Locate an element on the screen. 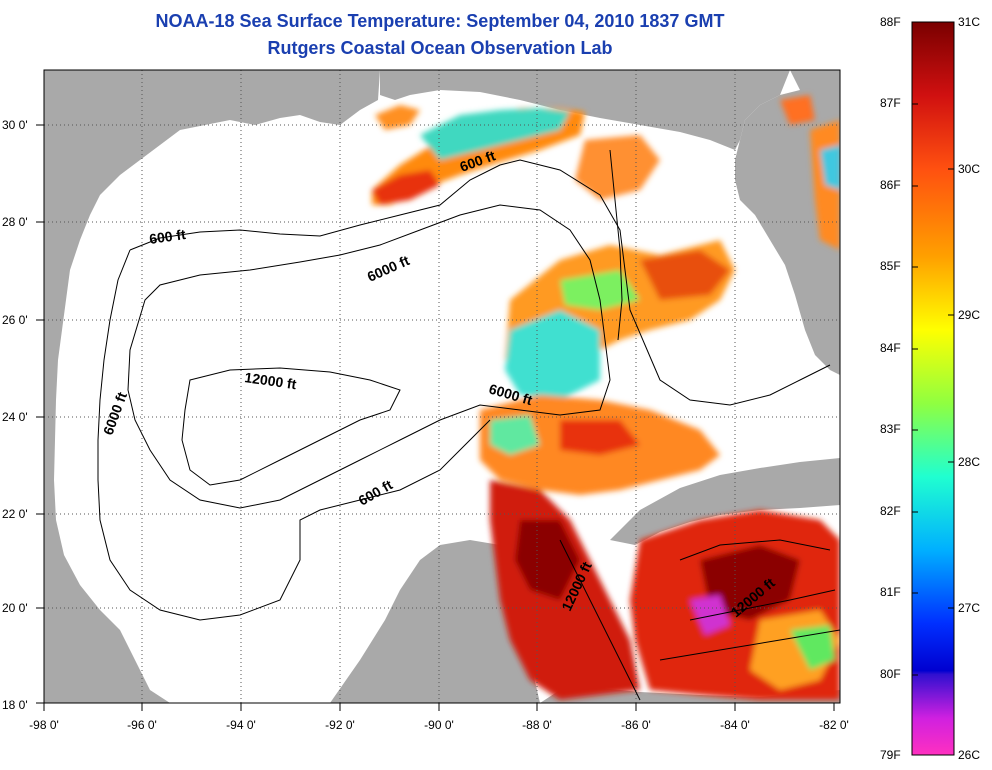 This screenshot has height=770, width=992. colorbar-f-label: 88F is located at coordinates (890, 22).